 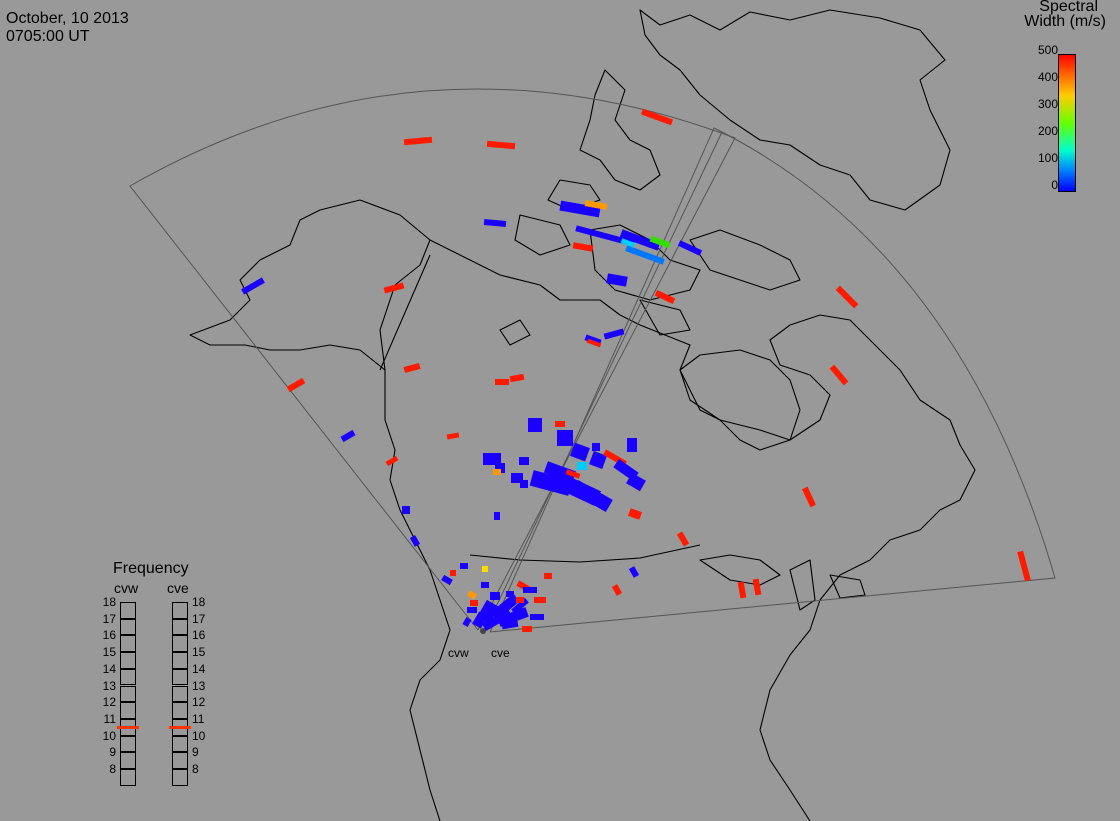 What do you see at coordinates (405, 312) in the screenshot?
I see `alaska-canada-border` at bounding box center [405, 312].